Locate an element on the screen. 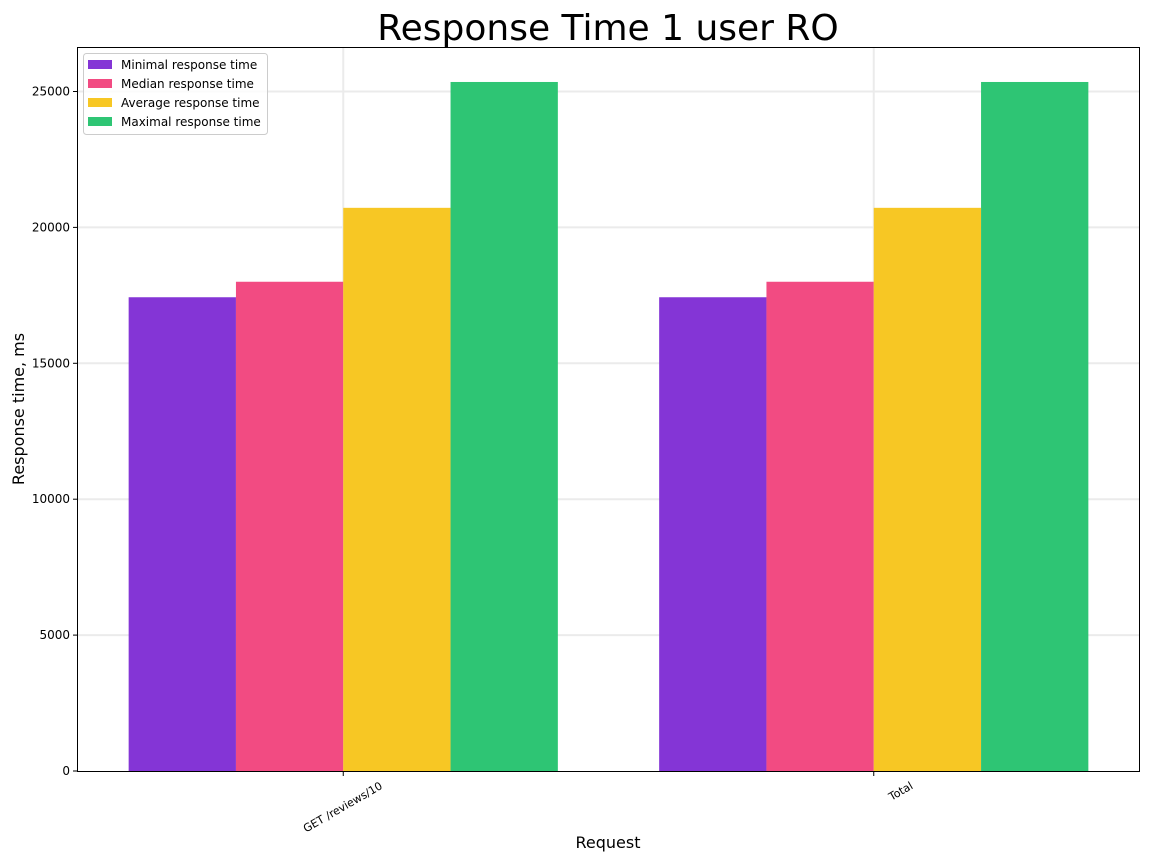  y-tick-label: 15000 is located at coordinates (51, 363).